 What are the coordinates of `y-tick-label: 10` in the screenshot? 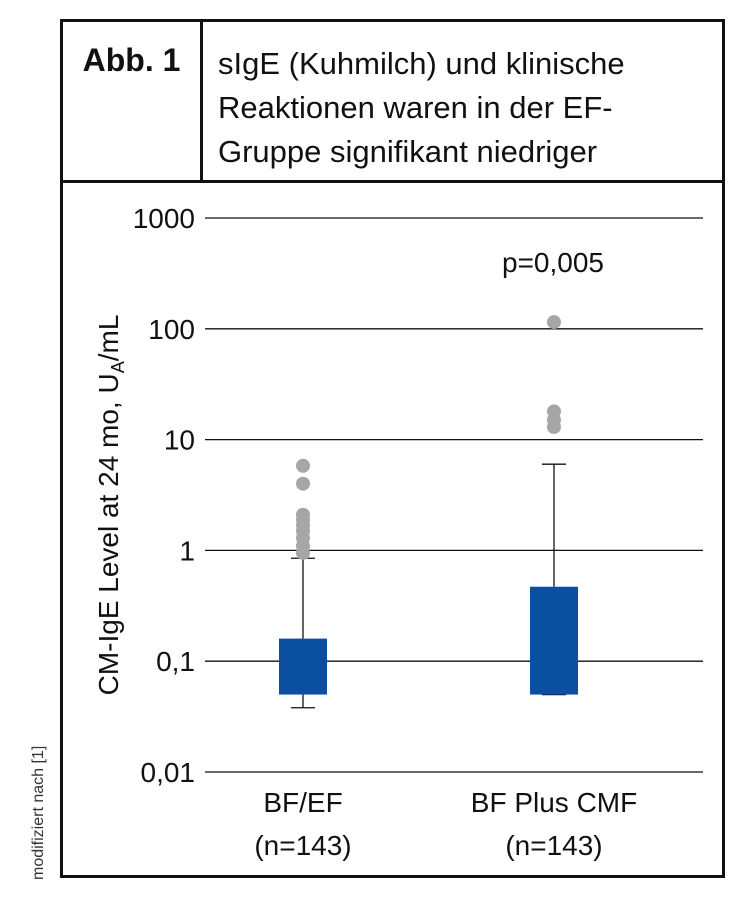 It's located at (179, 440).